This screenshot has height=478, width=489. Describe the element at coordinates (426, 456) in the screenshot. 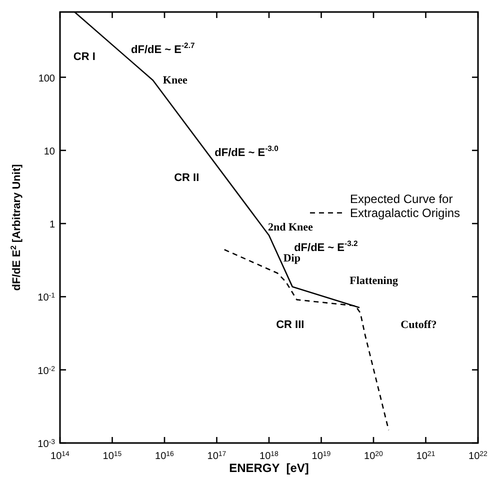

I see `x-tick-label: 10$^{21}$` at that location.